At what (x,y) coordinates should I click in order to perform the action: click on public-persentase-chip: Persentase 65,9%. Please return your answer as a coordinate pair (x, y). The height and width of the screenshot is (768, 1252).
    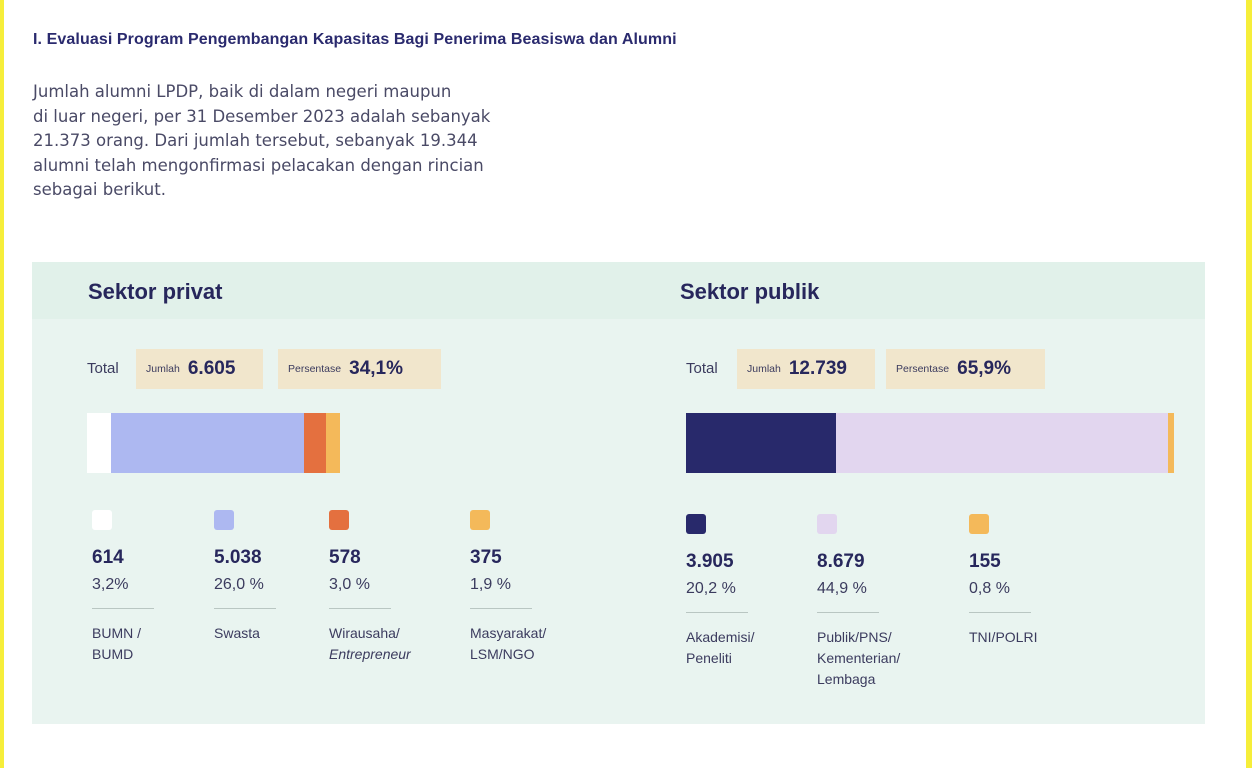
    Looking at the image, I should click on (965, 369).